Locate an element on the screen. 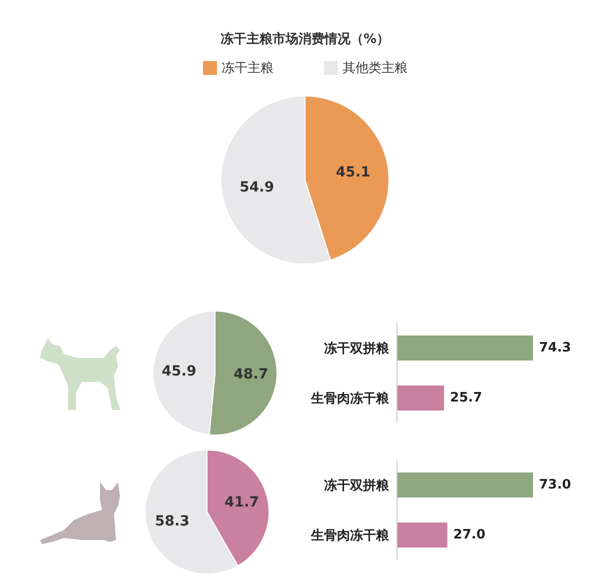 Image resolution: width=600 pixels, height=585 pixels. data-label: 54.9 is located at coordinates (257, 187).